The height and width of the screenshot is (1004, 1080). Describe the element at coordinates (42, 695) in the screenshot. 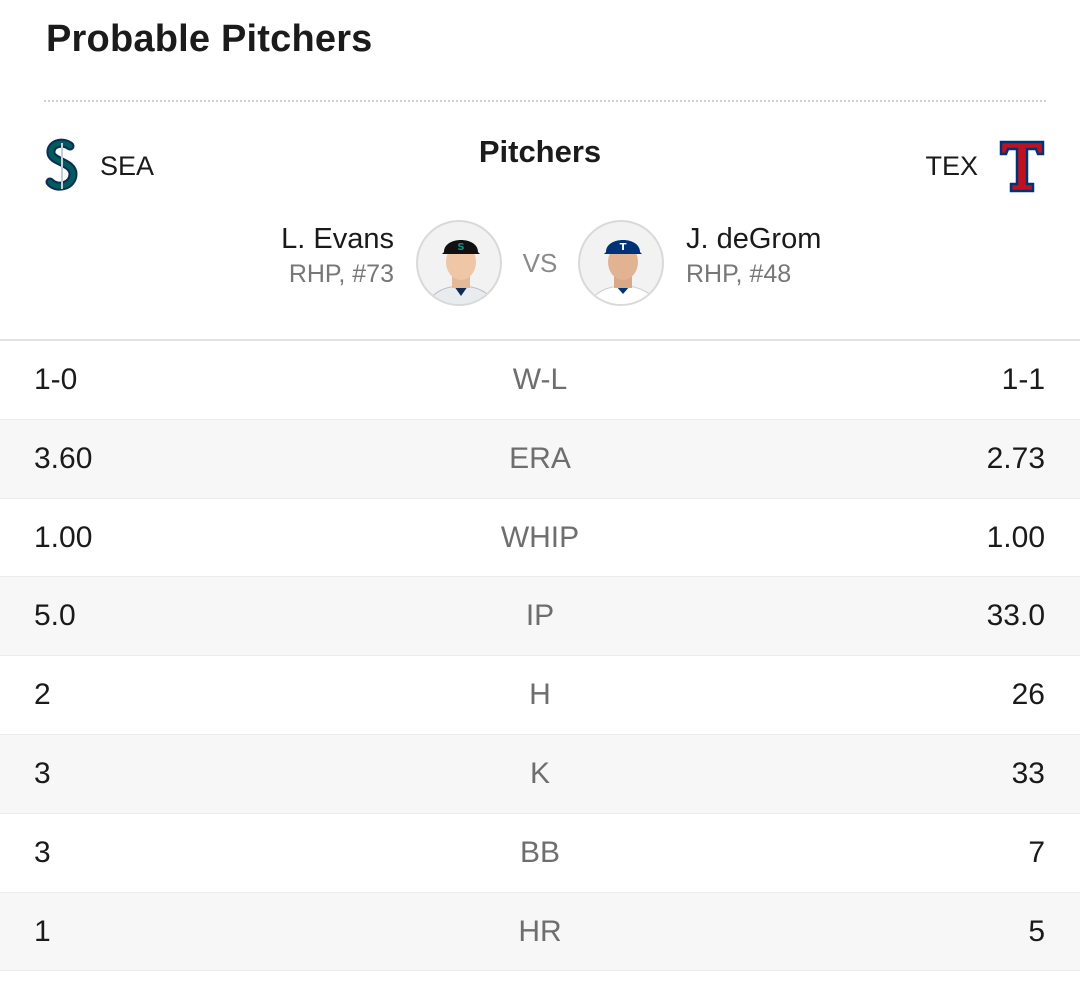

I see `away-stat-value: 2` at that location.